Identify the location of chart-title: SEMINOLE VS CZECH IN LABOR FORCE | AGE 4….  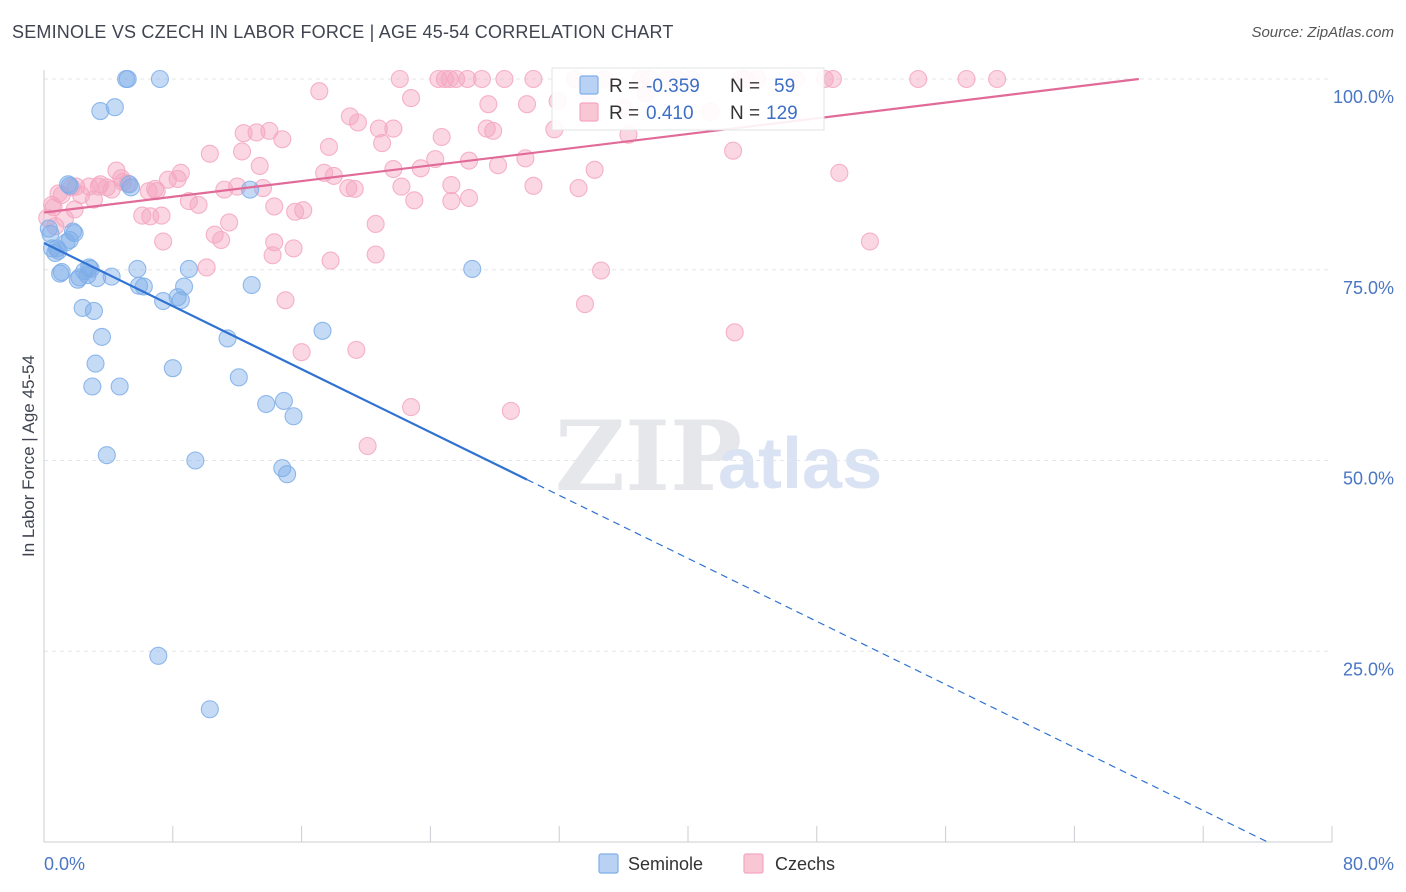
(343, 32).